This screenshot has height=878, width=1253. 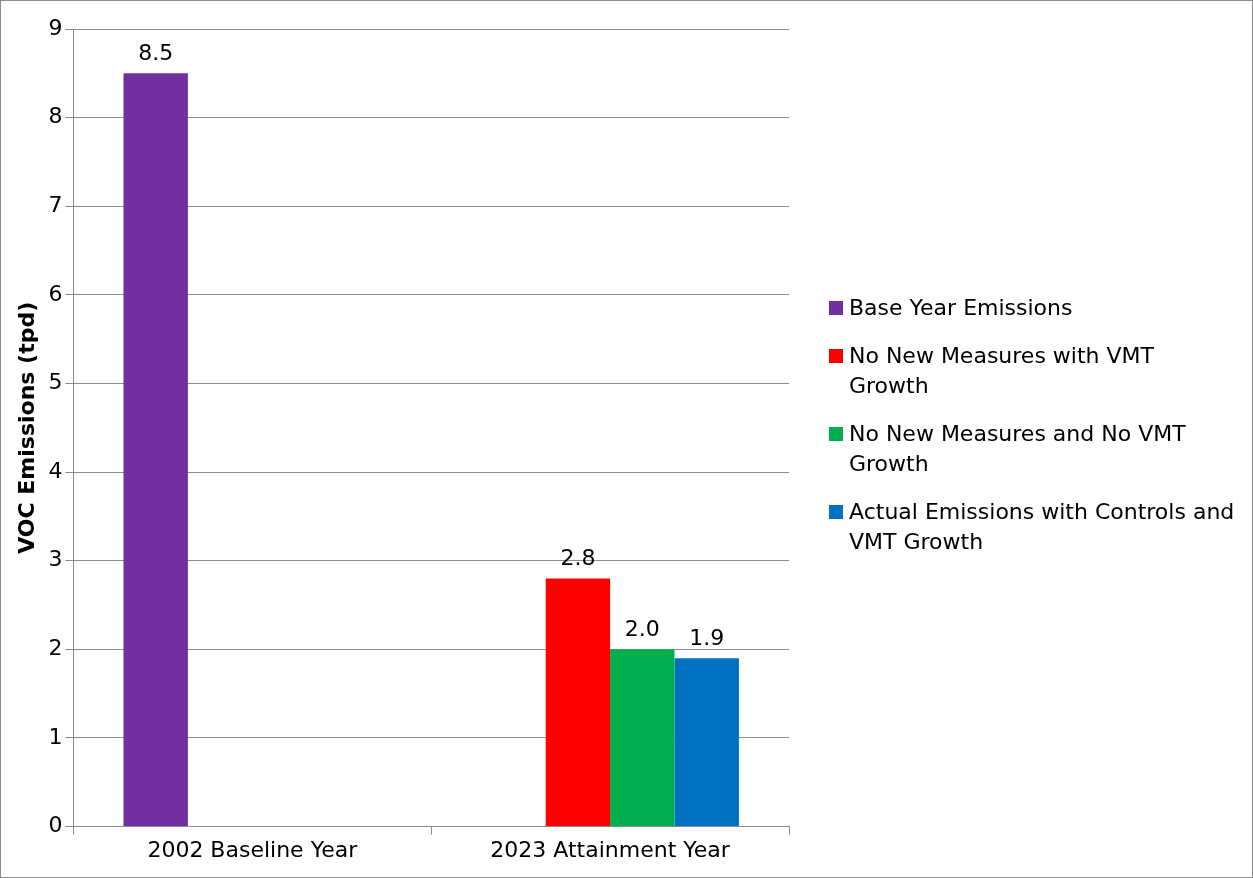 What do you see at coordinates (253, 849) in the screenshot?
I see `x-tick-label: 2002 Baseline Year` at bounding box center [253, 849].